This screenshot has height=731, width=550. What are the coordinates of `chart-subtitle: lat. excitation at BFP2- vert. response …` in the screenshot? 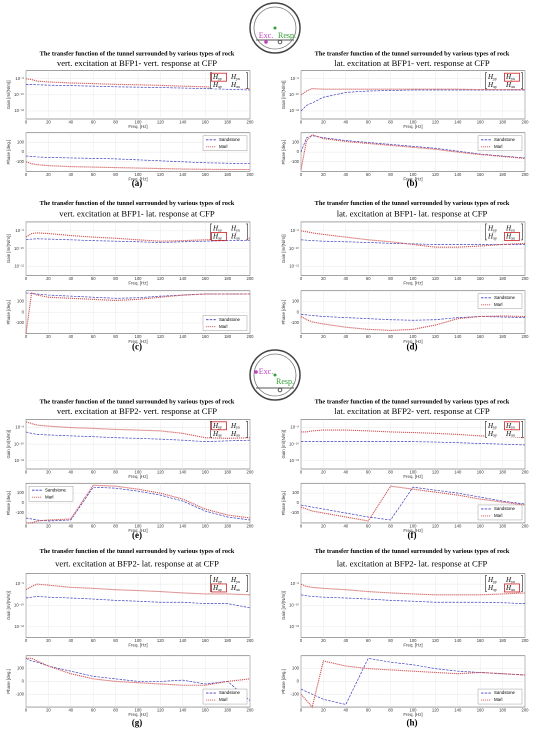 It's located at (412, 411).